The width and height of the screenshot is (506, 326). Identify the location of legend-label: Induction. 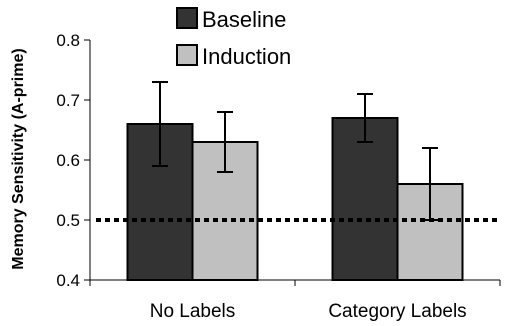
(246, 56).